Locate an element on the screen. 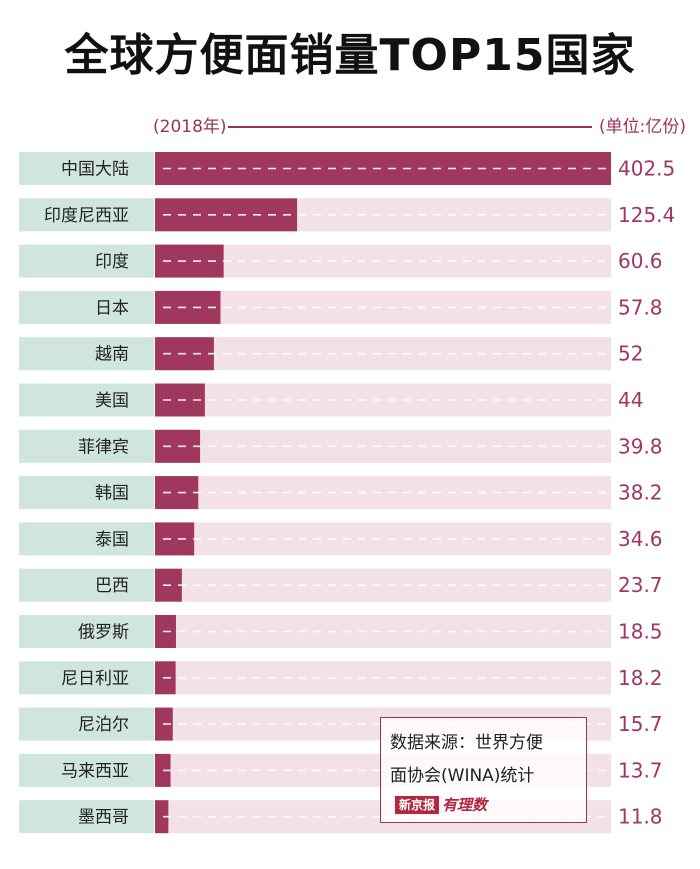  category-label: 中国大陆 is located at coordinates (95, 170).